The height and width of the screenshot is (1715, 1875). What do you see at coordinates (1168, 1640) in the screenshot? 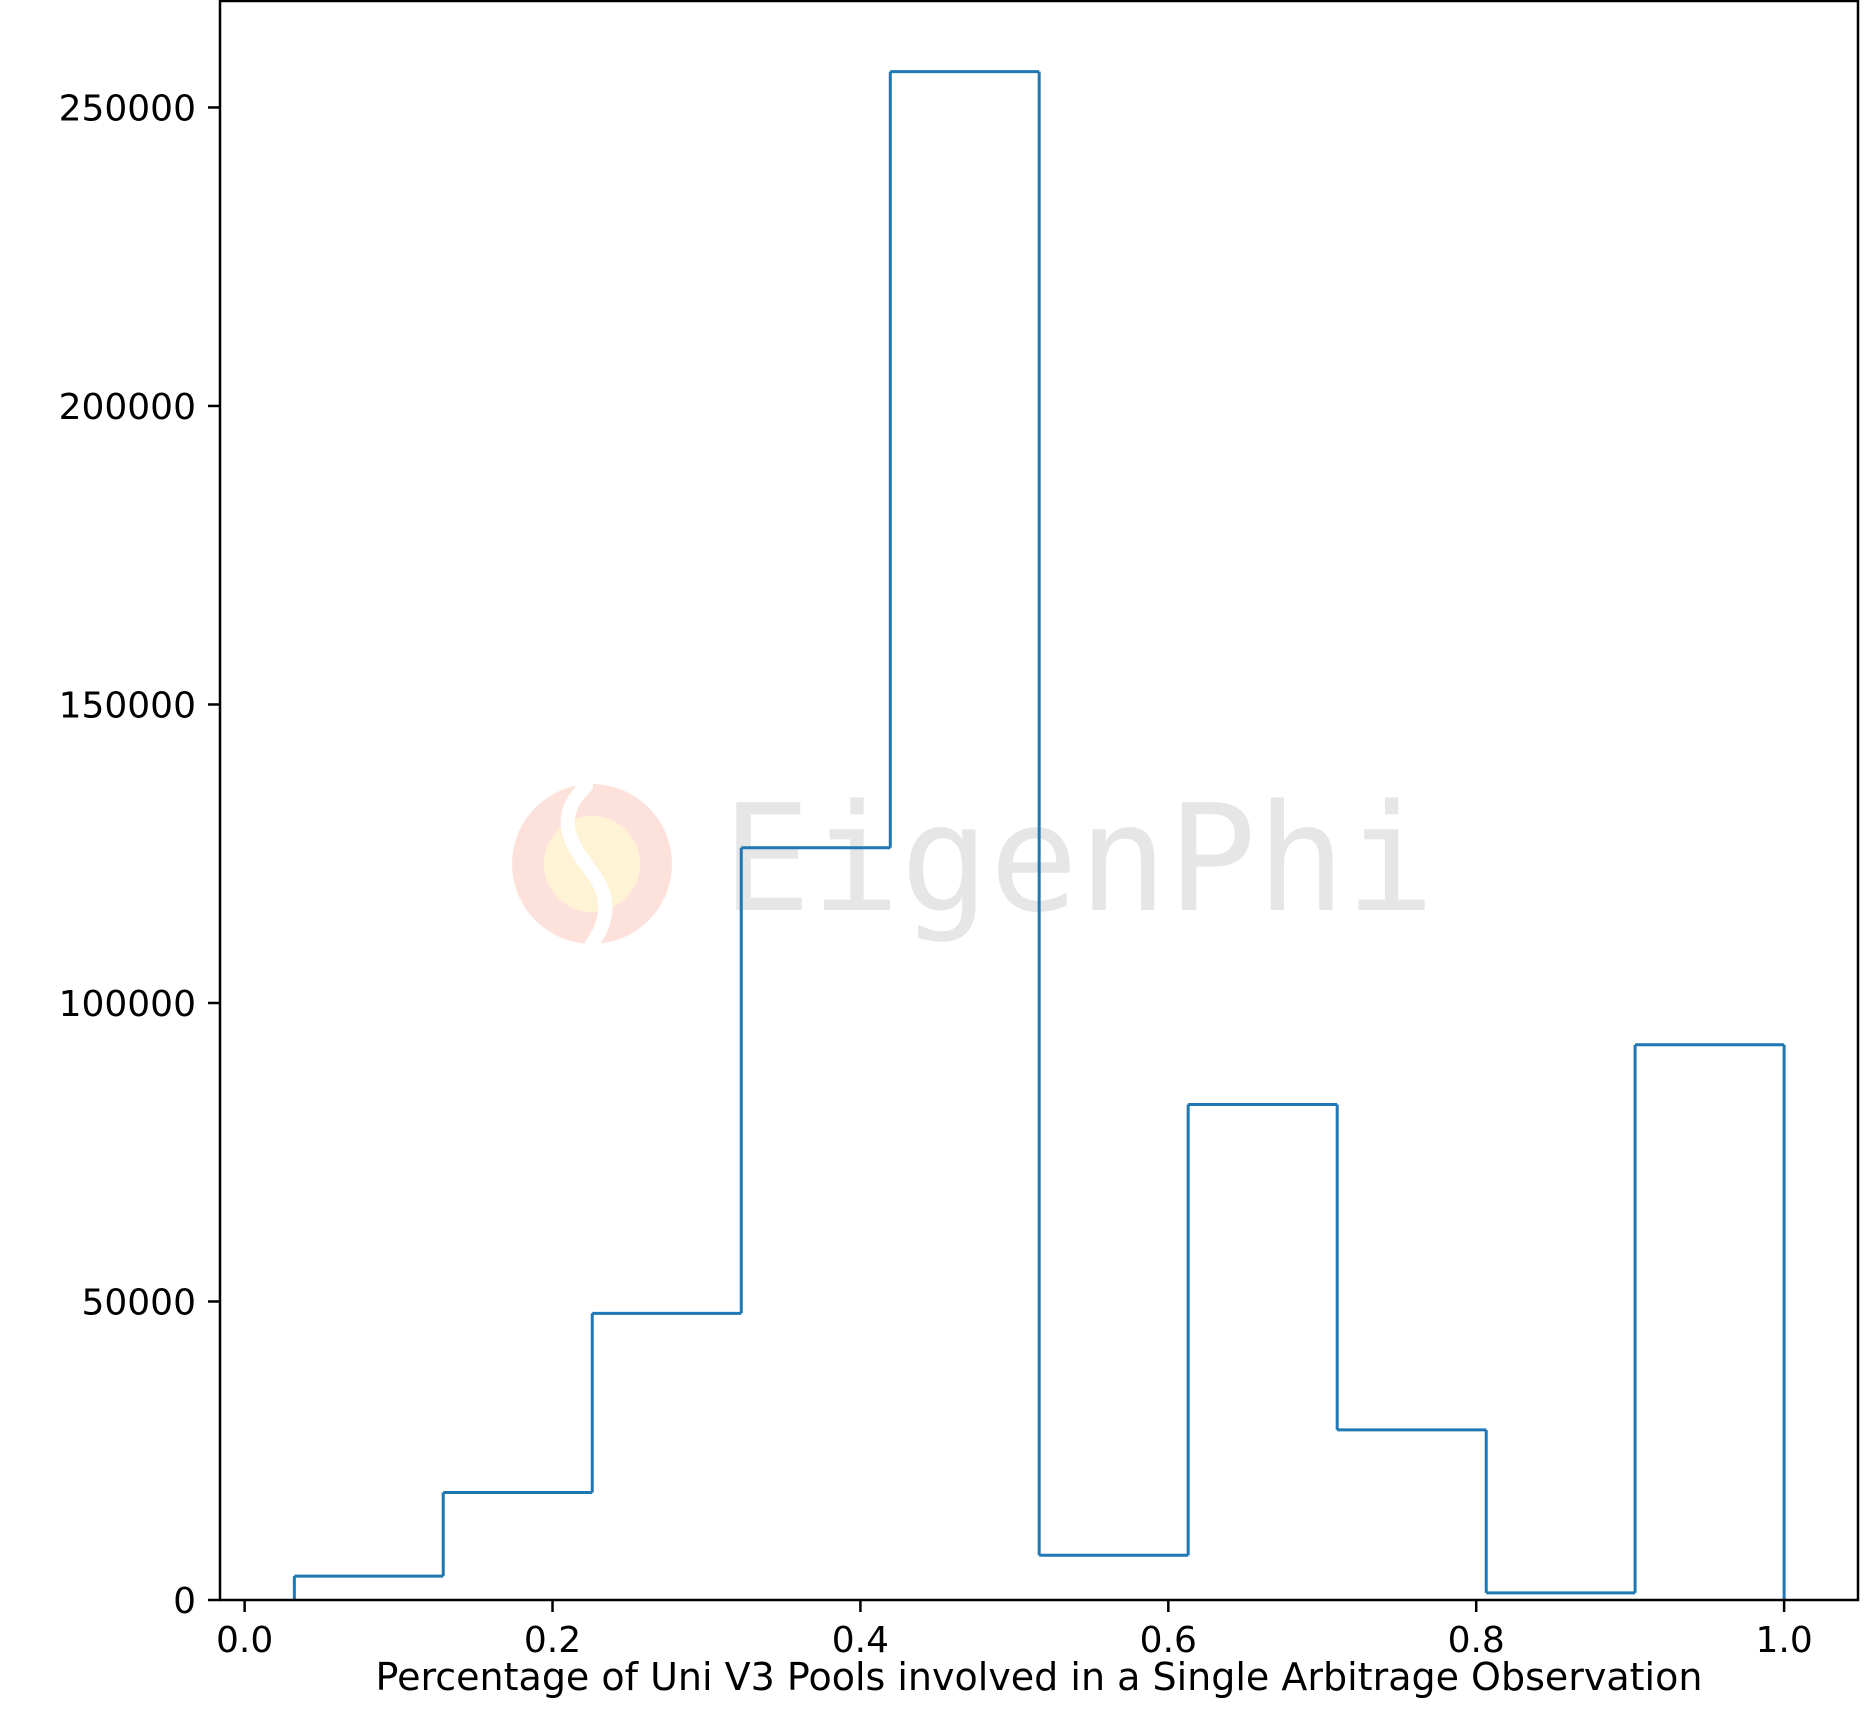
I see `x-tick-label-3: 0.6` at bounding box center [1168, 1640].